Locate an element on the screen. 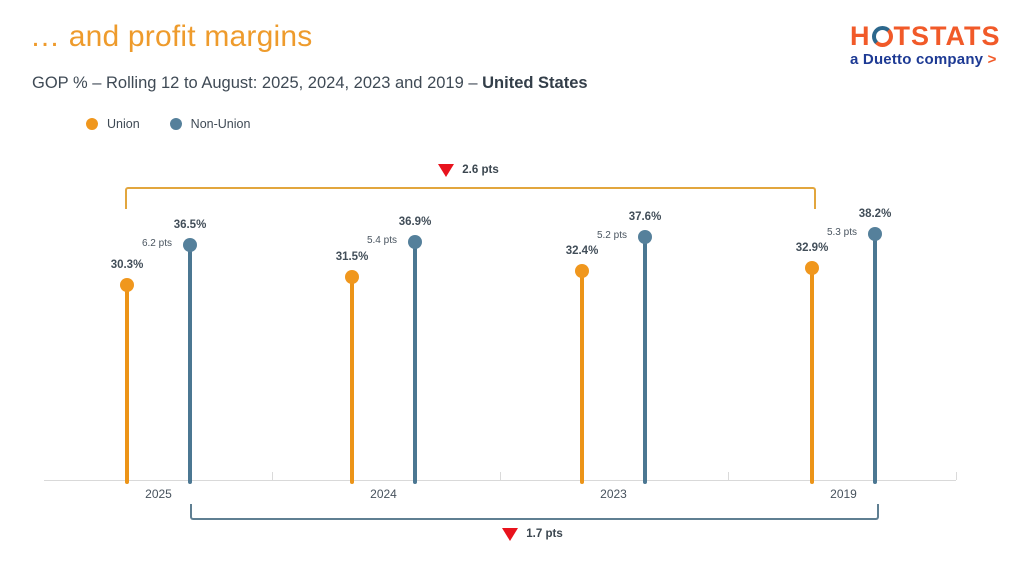 This screenshot has width=1024, height=573. subtitle-region: United States is located at coordinates (535, 83).